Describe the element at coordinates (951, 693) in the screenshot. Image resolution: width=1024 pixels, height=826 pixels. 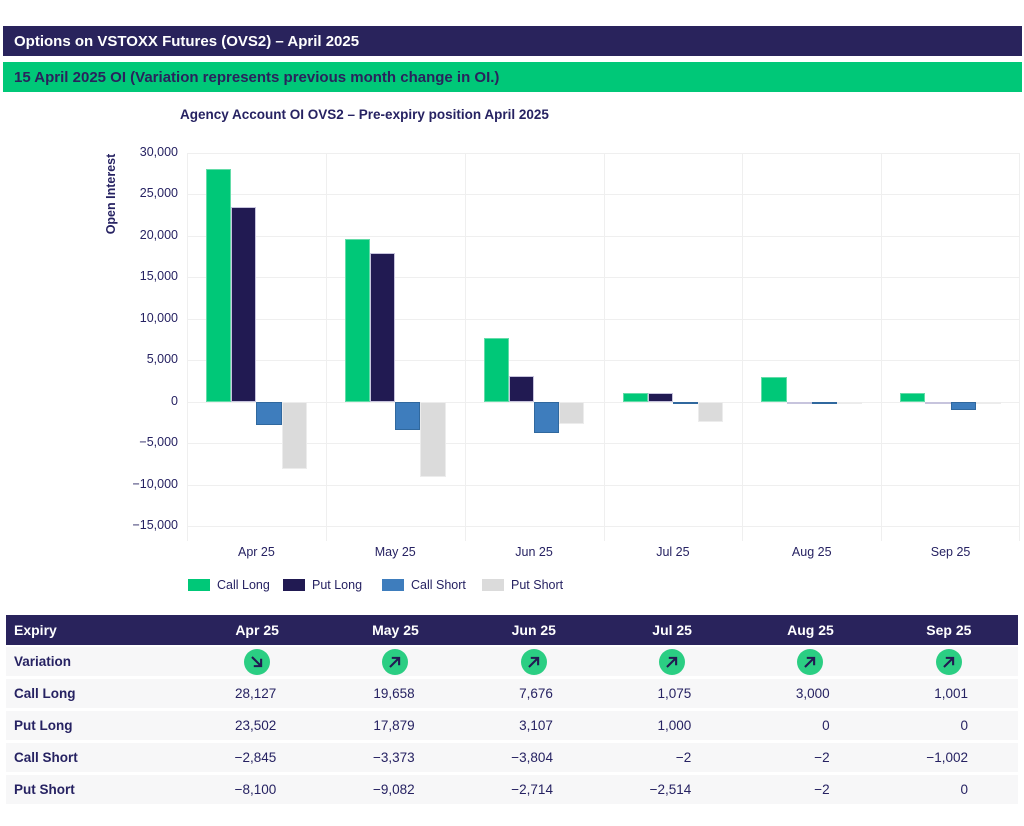
I see `value-cell: 1,001` at that location.